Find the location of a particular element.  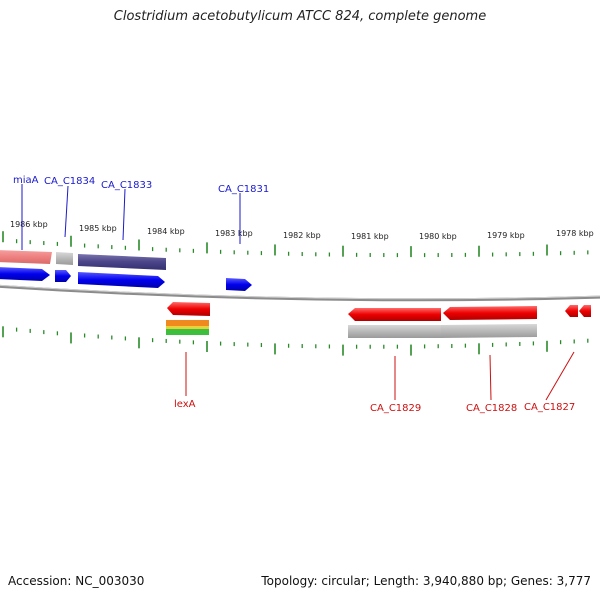

gene-label-CA_C1831: CA_C1831 is located at coordinates (243, 189).